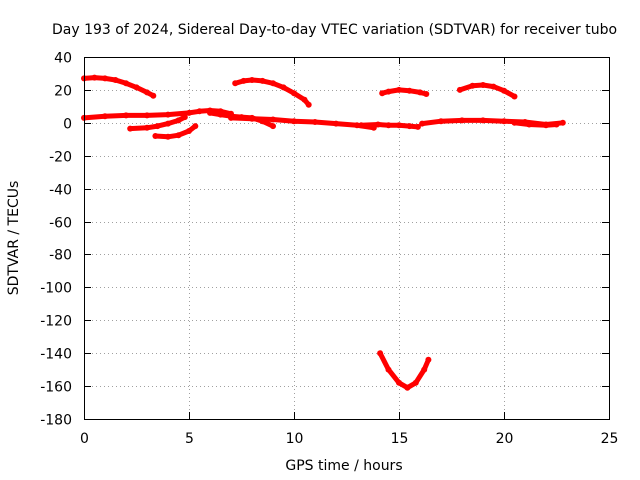 The height and width of the screenshot is (480, 640). Describe the element at coordinates (56, 421) in the screenshot. I see `y-tick-label: -180` at that location.